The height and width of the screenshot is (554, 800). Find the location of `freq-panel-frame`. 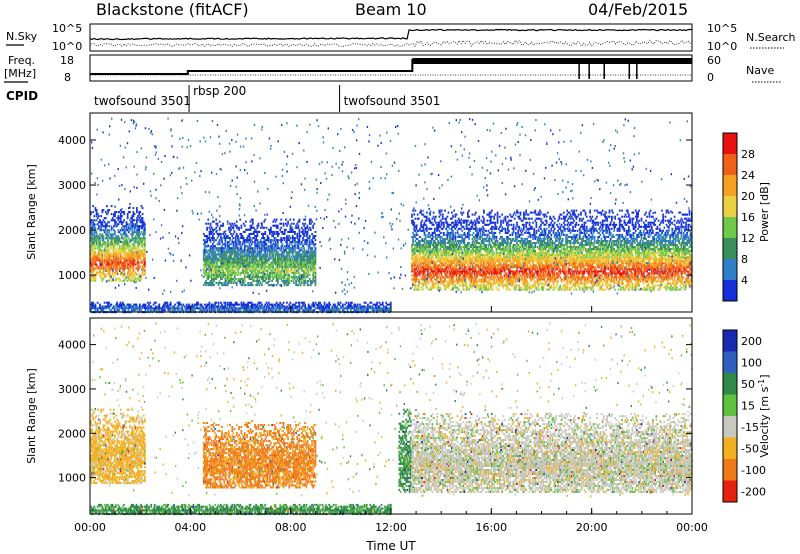

freq-panel-frame is located at coordinates (391, 68).